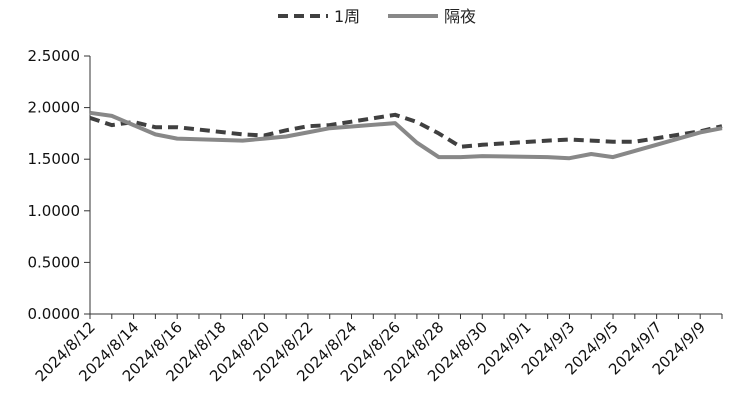 Image resolution: width=736 pixels, height=406 pixels. I want to click on series-line-overnight, so click(406, 135).